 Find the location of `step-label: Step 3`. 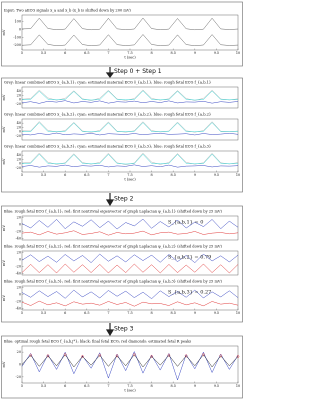

step-label: Step 3 is located at coordinates (124, 329).